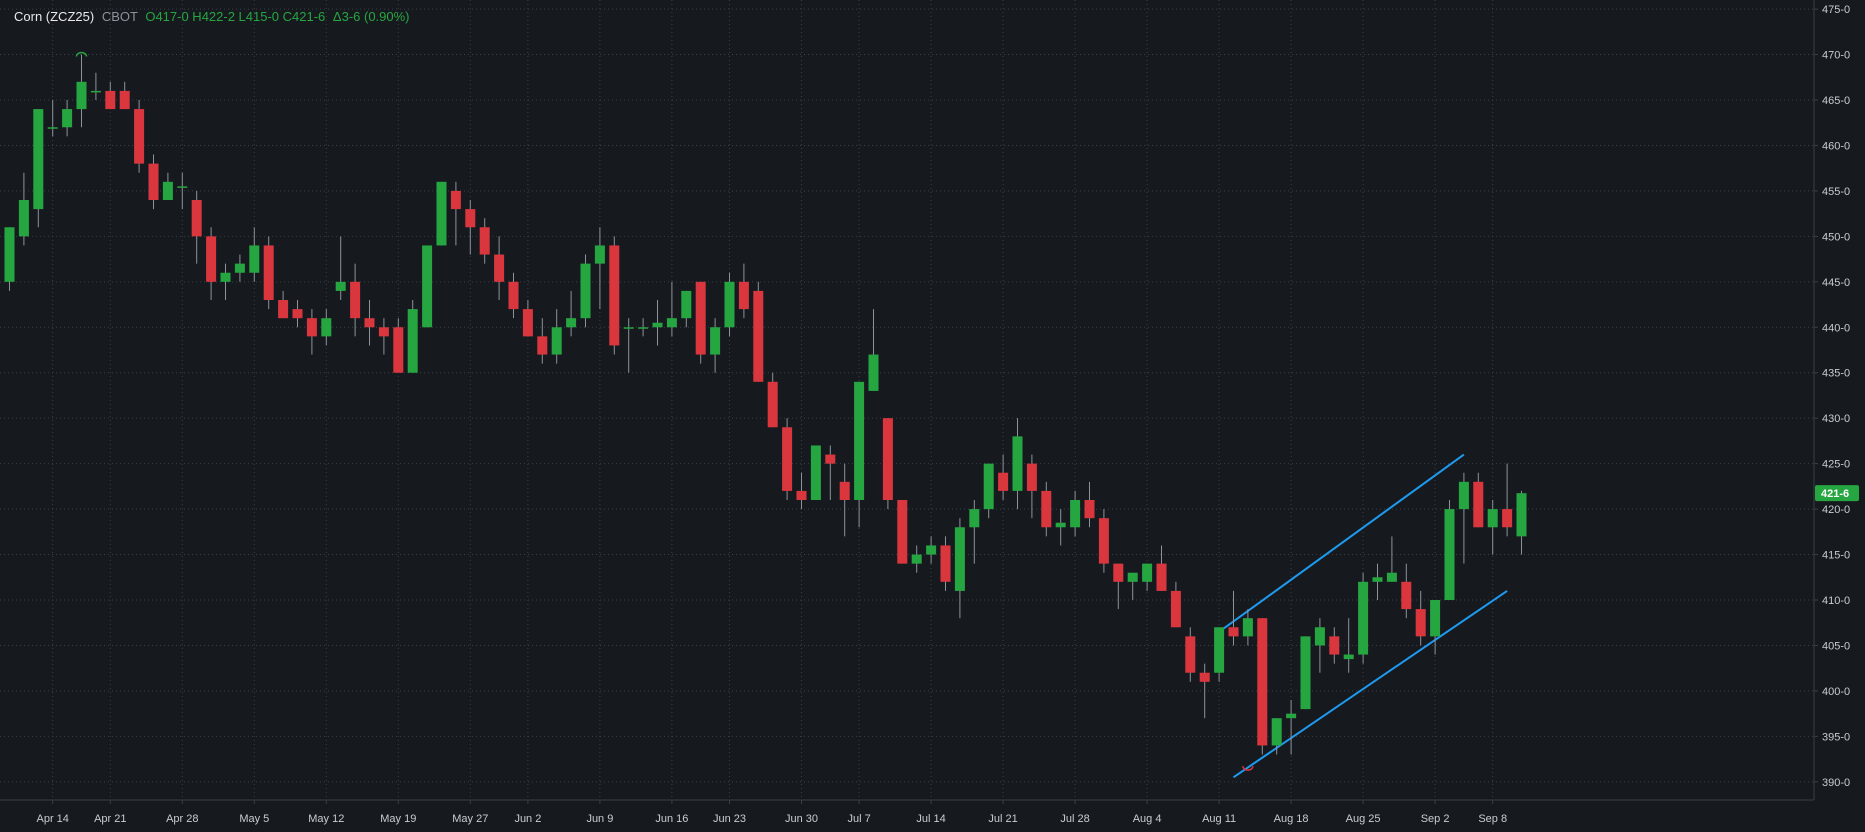 This screenshot has width=1865, height=832. Describe the element at coordinates (671, 819) in the screenshot. I see `date-tick-label: Jun 16` at that location.